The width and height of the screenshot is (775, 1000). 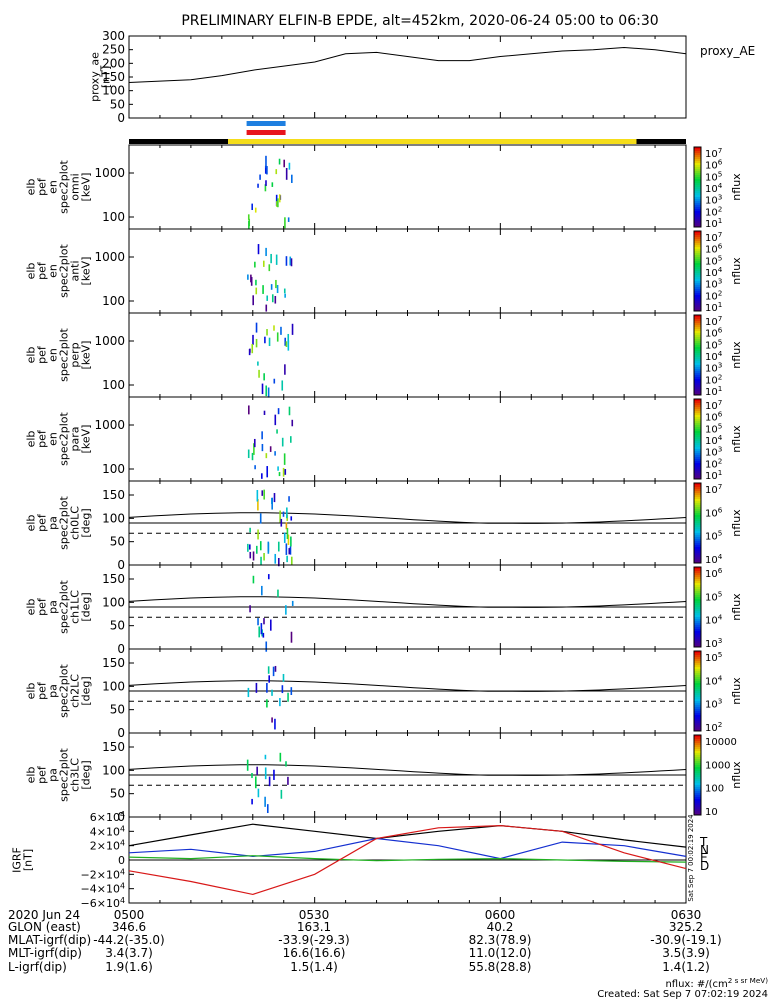 What do you see at coordinates (37, 967) in the screenshot?
I see `xaxis-row-label-4: L-igrf(dip)` at bounding box center [37, 967].